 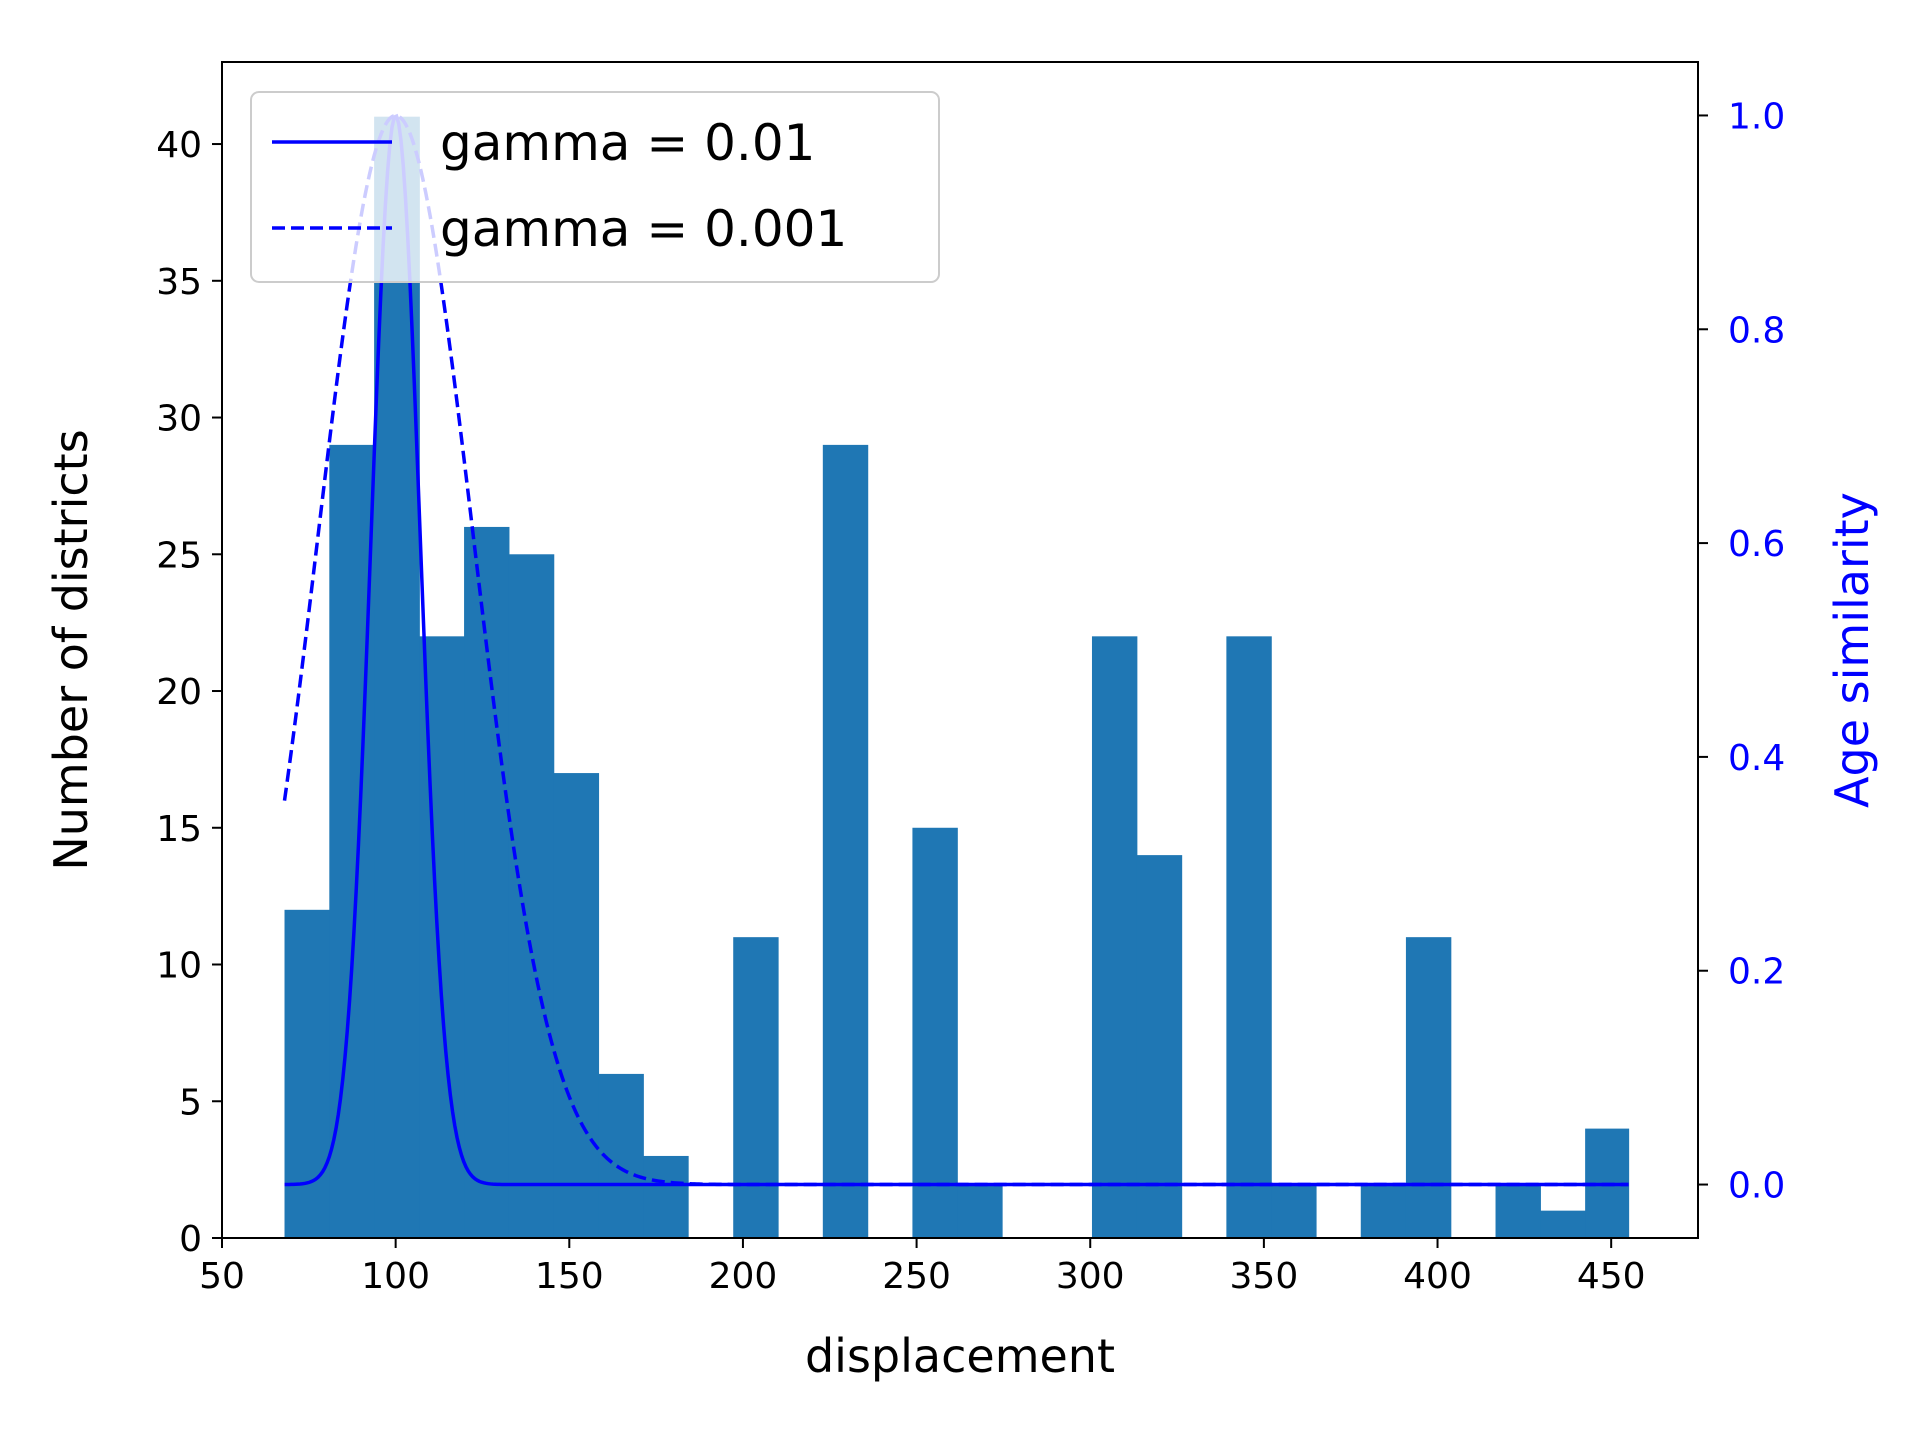 What do you see at coordinates (179, 282) in the screenshot?
I see `y-tick-label: 35` at bounding box center [179, 282].